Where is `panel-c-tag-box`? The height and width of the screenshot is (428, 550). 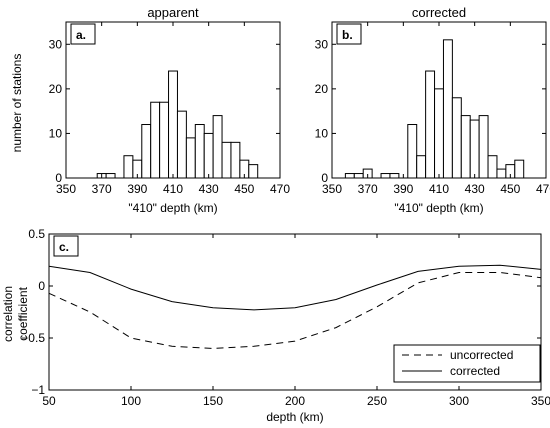
panel-c-tag-box is located at coordinates (66, 246).